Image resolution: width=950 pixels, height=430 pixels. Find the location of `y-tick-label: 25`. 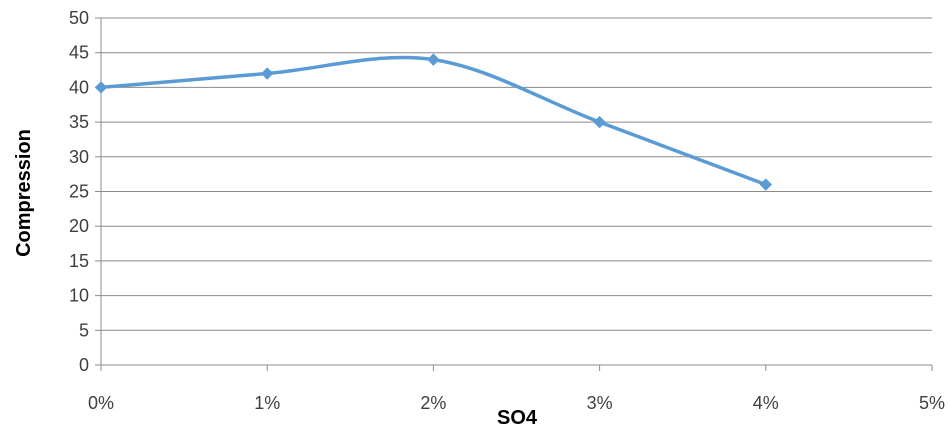

y-tick-label: 25 is located at coordinates (79, 192).